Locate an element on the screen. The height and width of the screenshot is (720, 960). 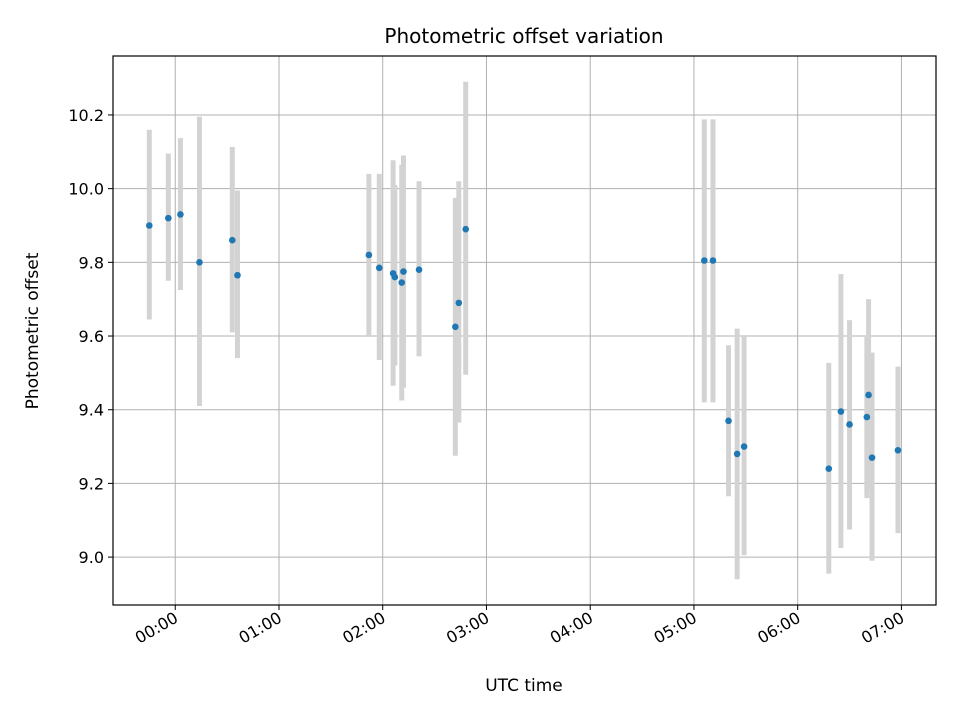
y-tick-label: 10.0 is located at coordinates (86, 189).